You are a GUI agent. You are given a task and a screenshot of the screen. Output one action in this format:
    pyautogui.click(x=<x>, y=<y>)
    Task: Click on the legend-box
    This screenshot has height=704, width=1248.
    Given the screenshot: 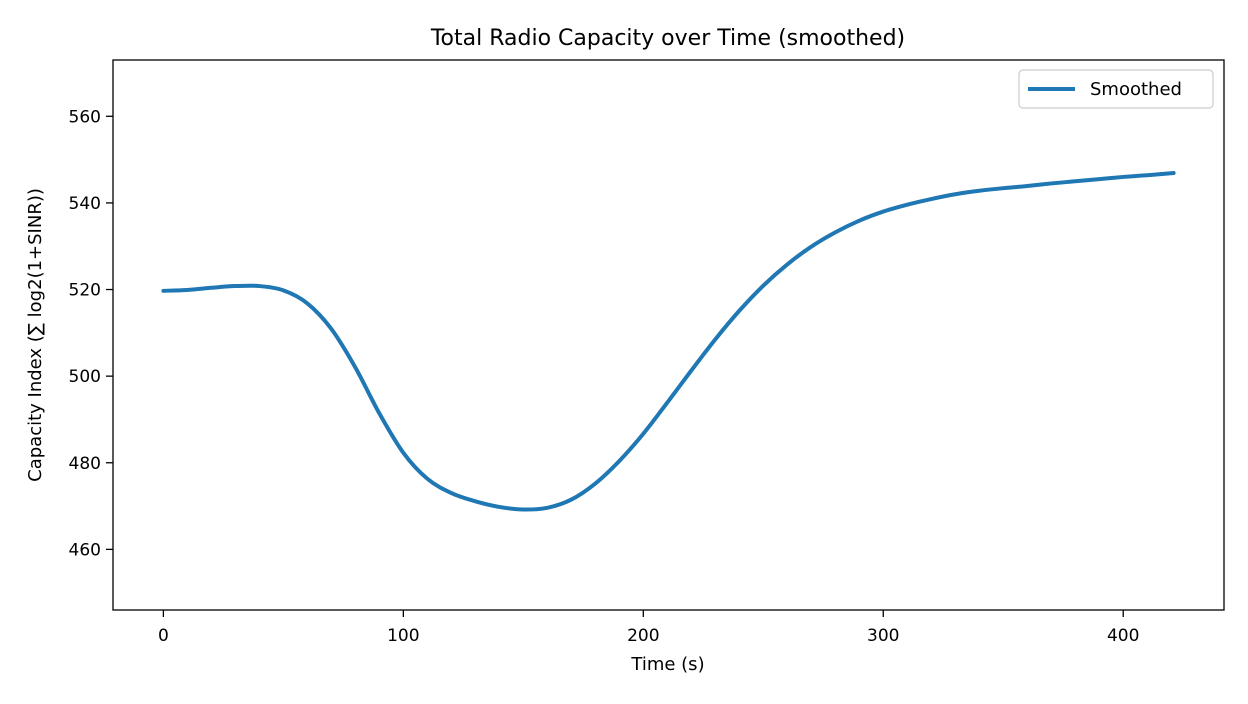 What is the action you would take?
    pyautogui.click(x=1116, y=89)
    